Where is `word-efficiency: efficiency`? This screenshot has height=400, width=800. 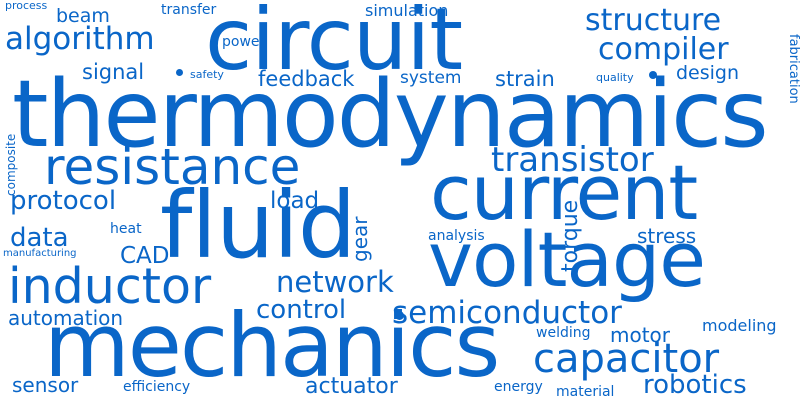
word-efficiency: efficiency is located at coordinates (157, 387).